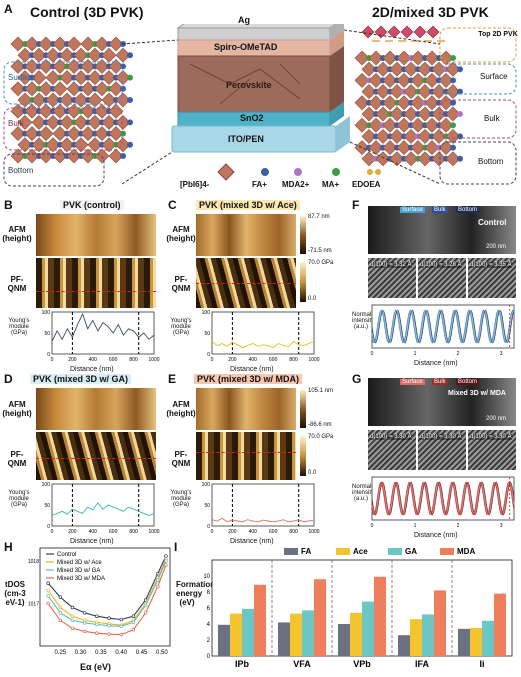  What do you see at coordinates (181, 284) in the screenshot?
I see `panel-c-qnm-label: PF-QNM` at bounding box center [181, 284].